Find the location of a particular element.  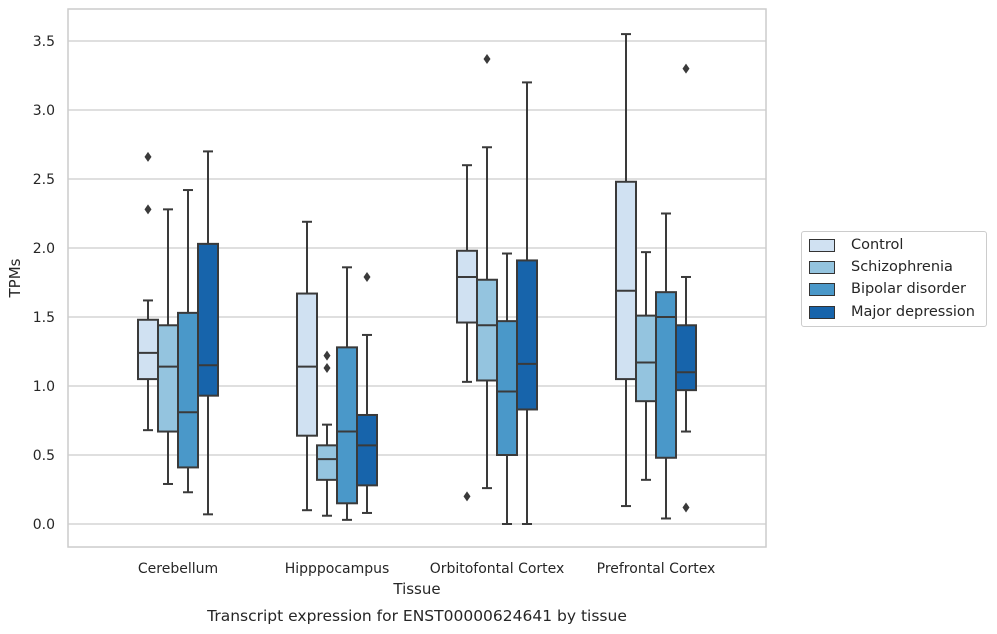

legend-swatch-schizophrenia is located at coordinates (822, 267).